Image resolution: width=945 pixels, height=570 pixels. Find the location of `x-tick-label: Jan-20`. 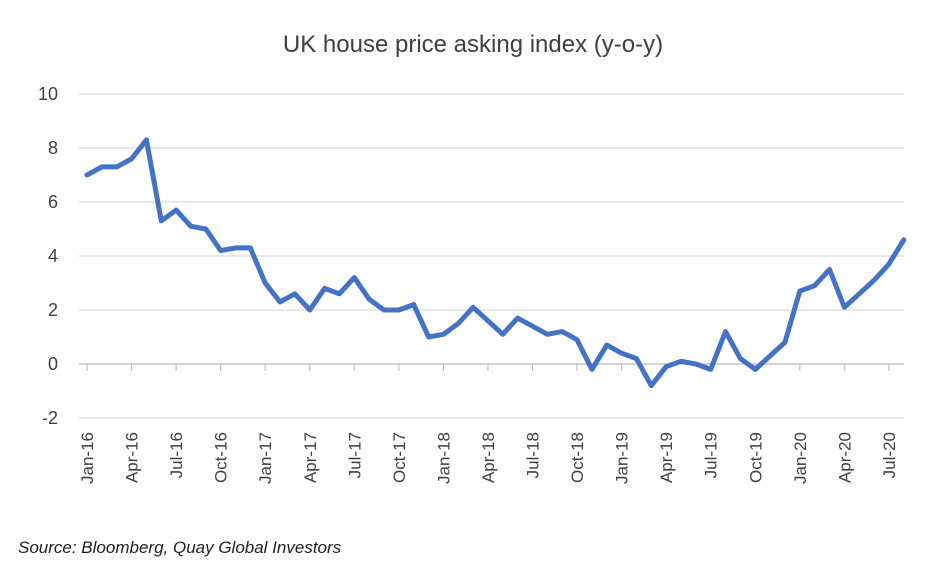

x-tick-label: Jan-20 is located at coordinates (800, 458).